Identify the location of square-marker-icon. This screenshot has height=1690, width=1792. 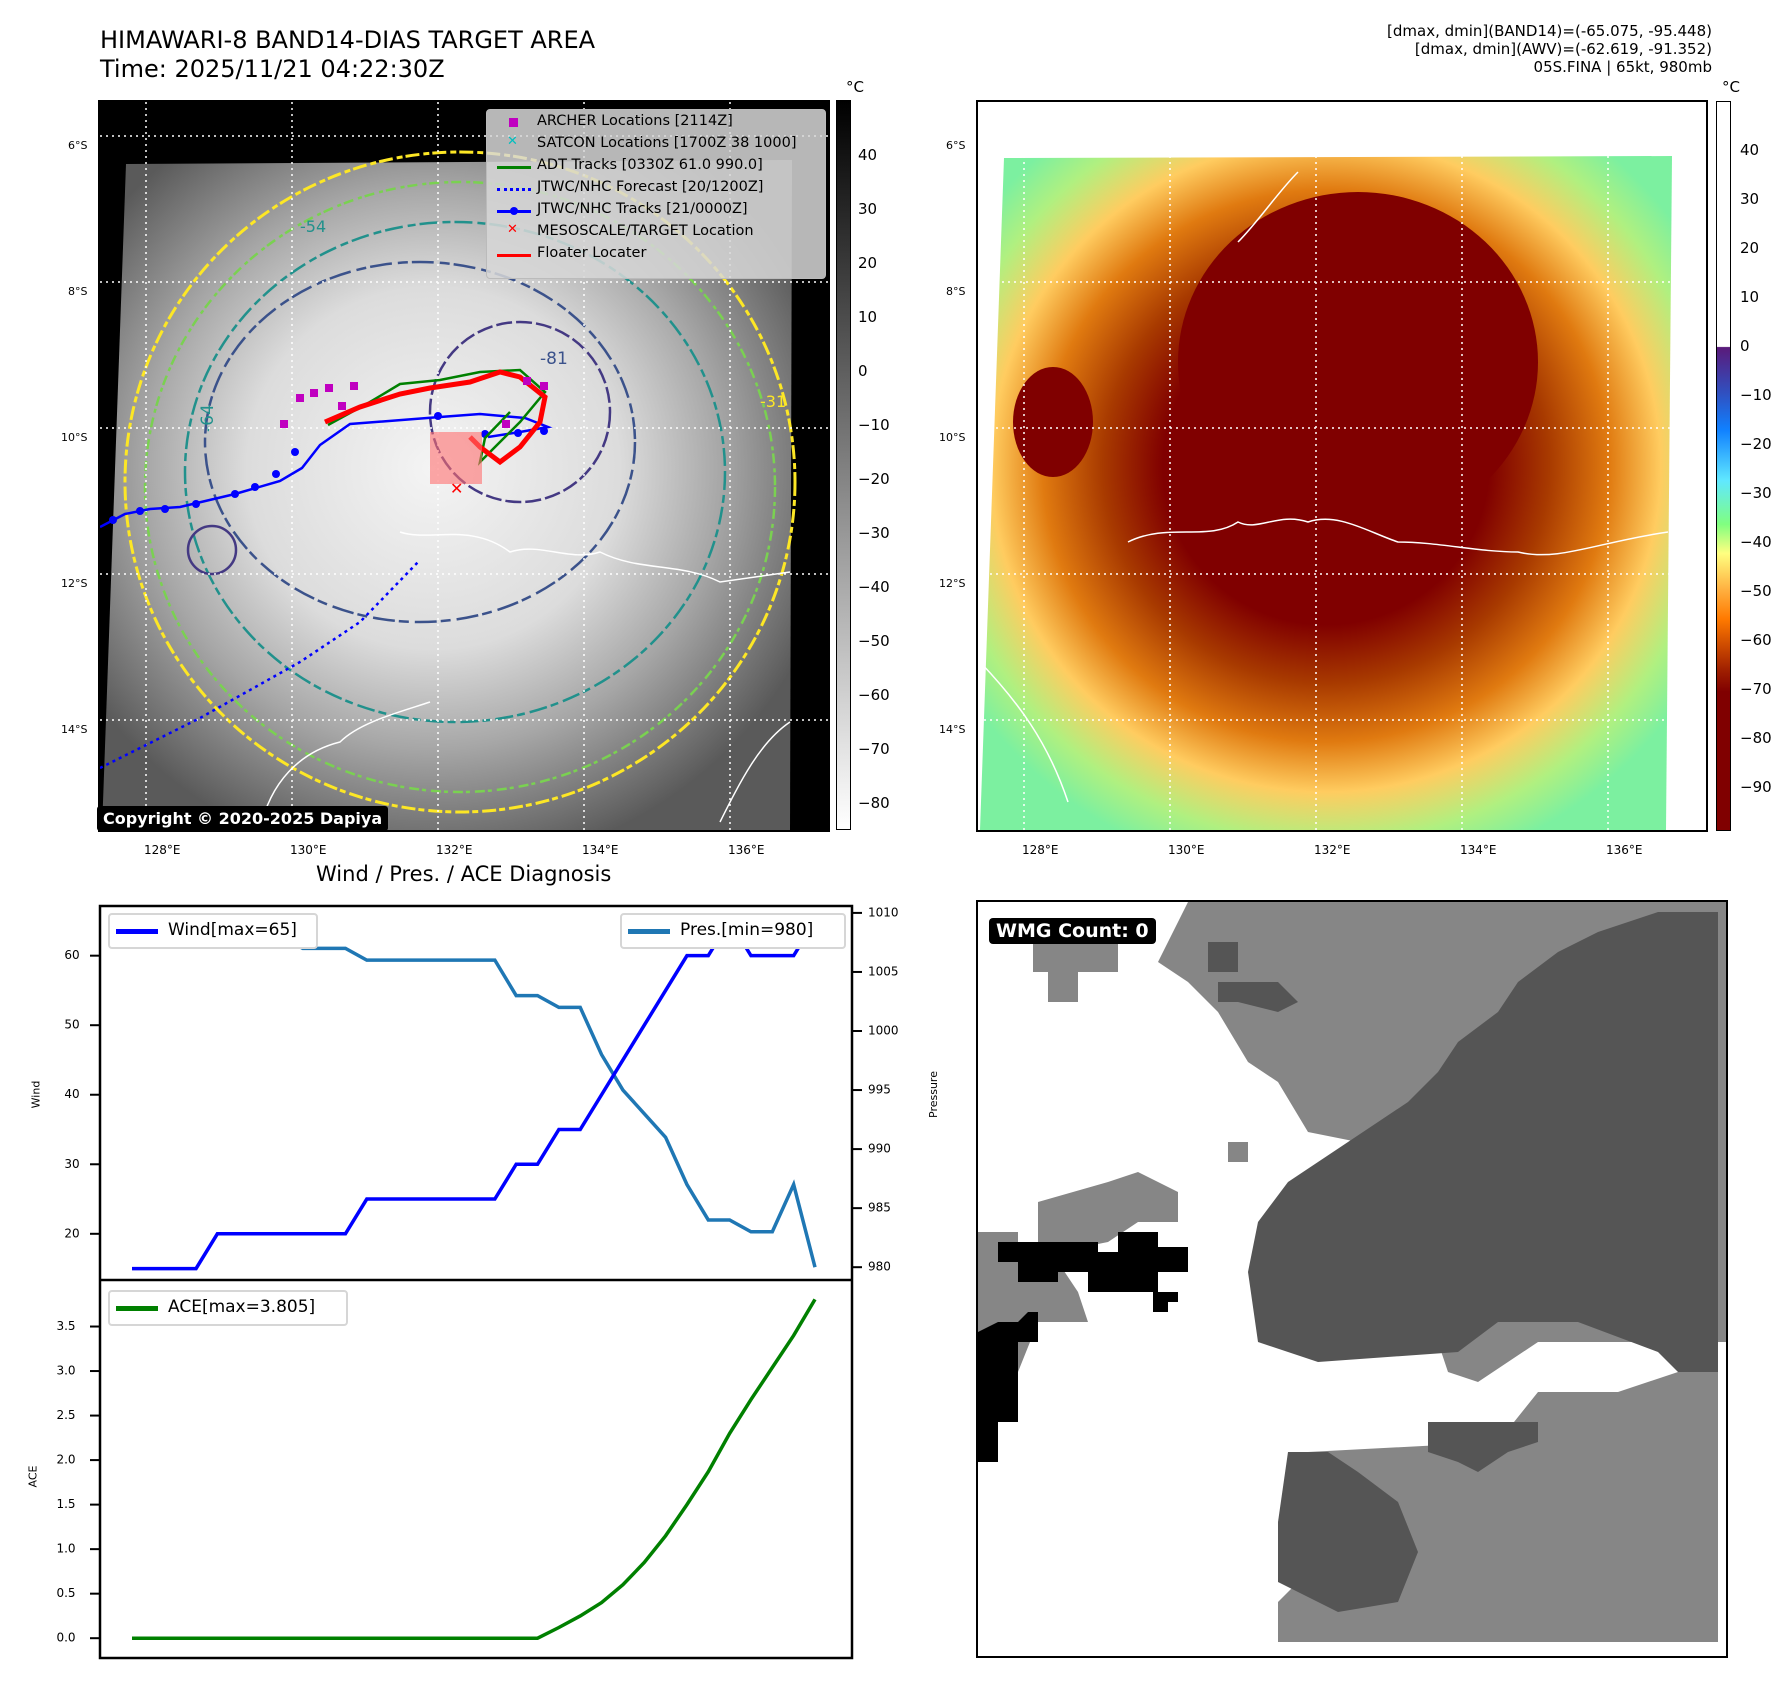
(514, 123).